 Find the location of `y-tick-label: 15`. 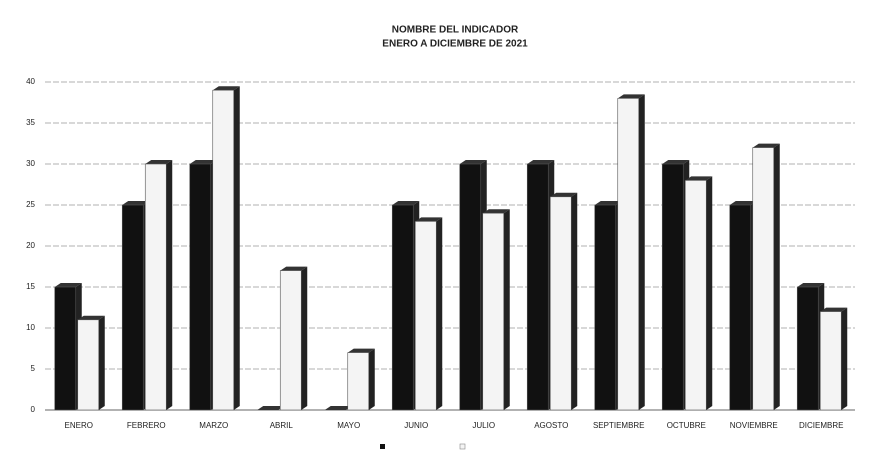

y-tick-label: 15 is located at coordinates (30, 286).